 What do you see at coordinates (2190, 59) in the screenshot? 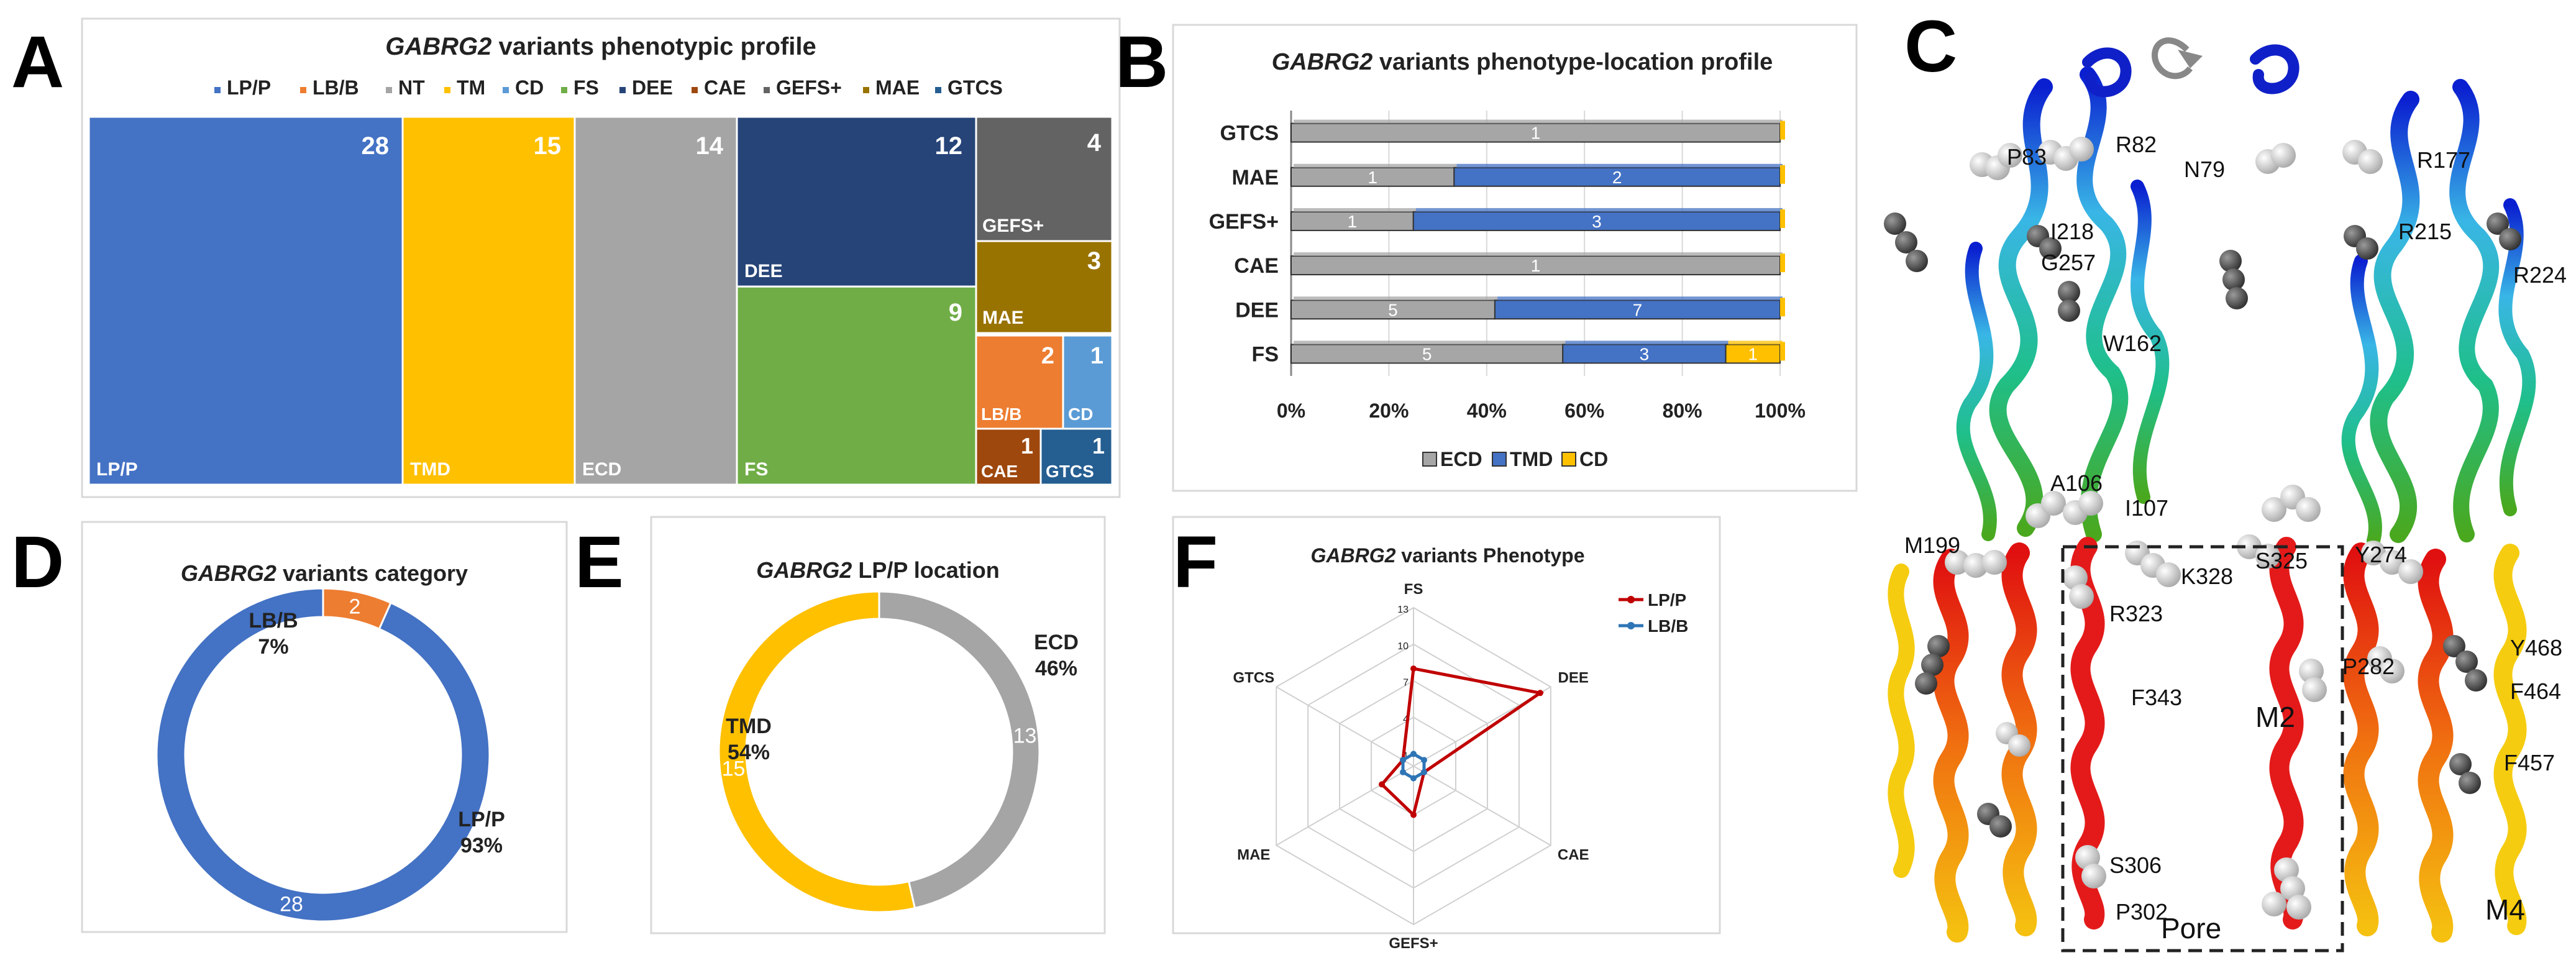
I see `rotation-arrowhead-icon` at bounding box center [2190, 59].